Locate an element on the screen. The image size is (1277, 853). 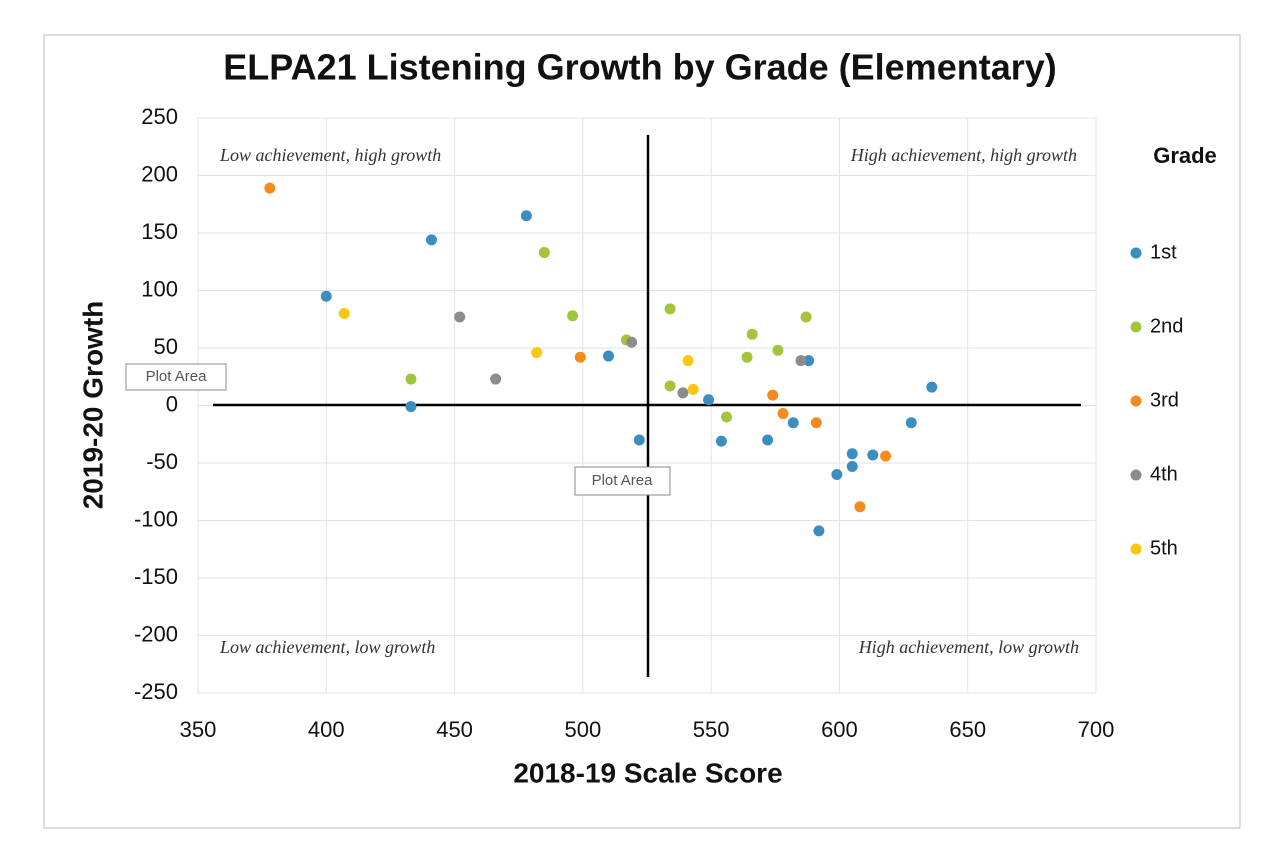
x-tick-label: 400 is located at coordinates (326, 729).